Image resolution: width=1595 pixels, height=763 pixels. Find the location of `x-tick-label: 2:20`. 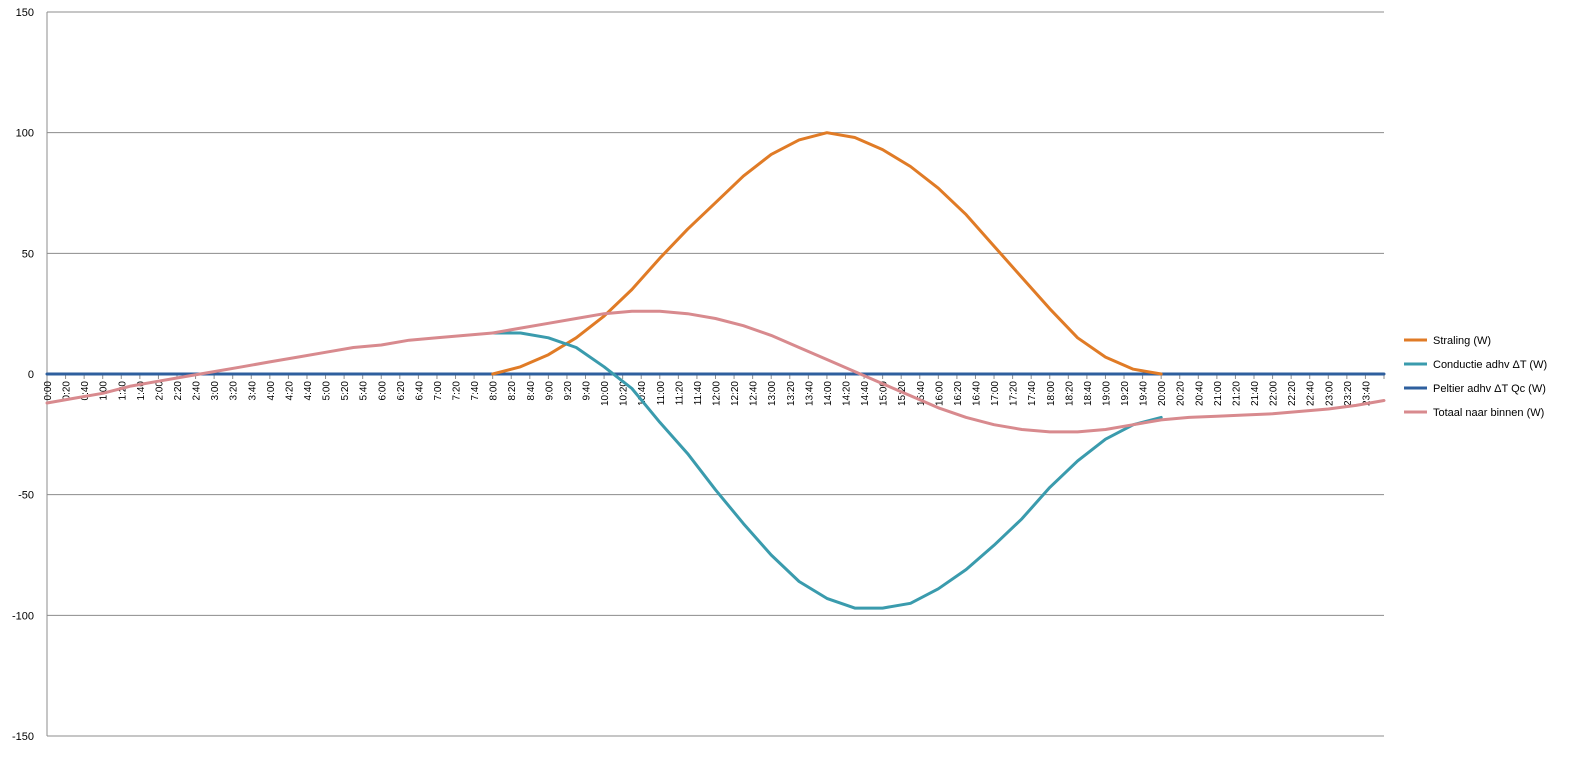

x-tick-label: 2:20 is located at coordinates (178, 391).